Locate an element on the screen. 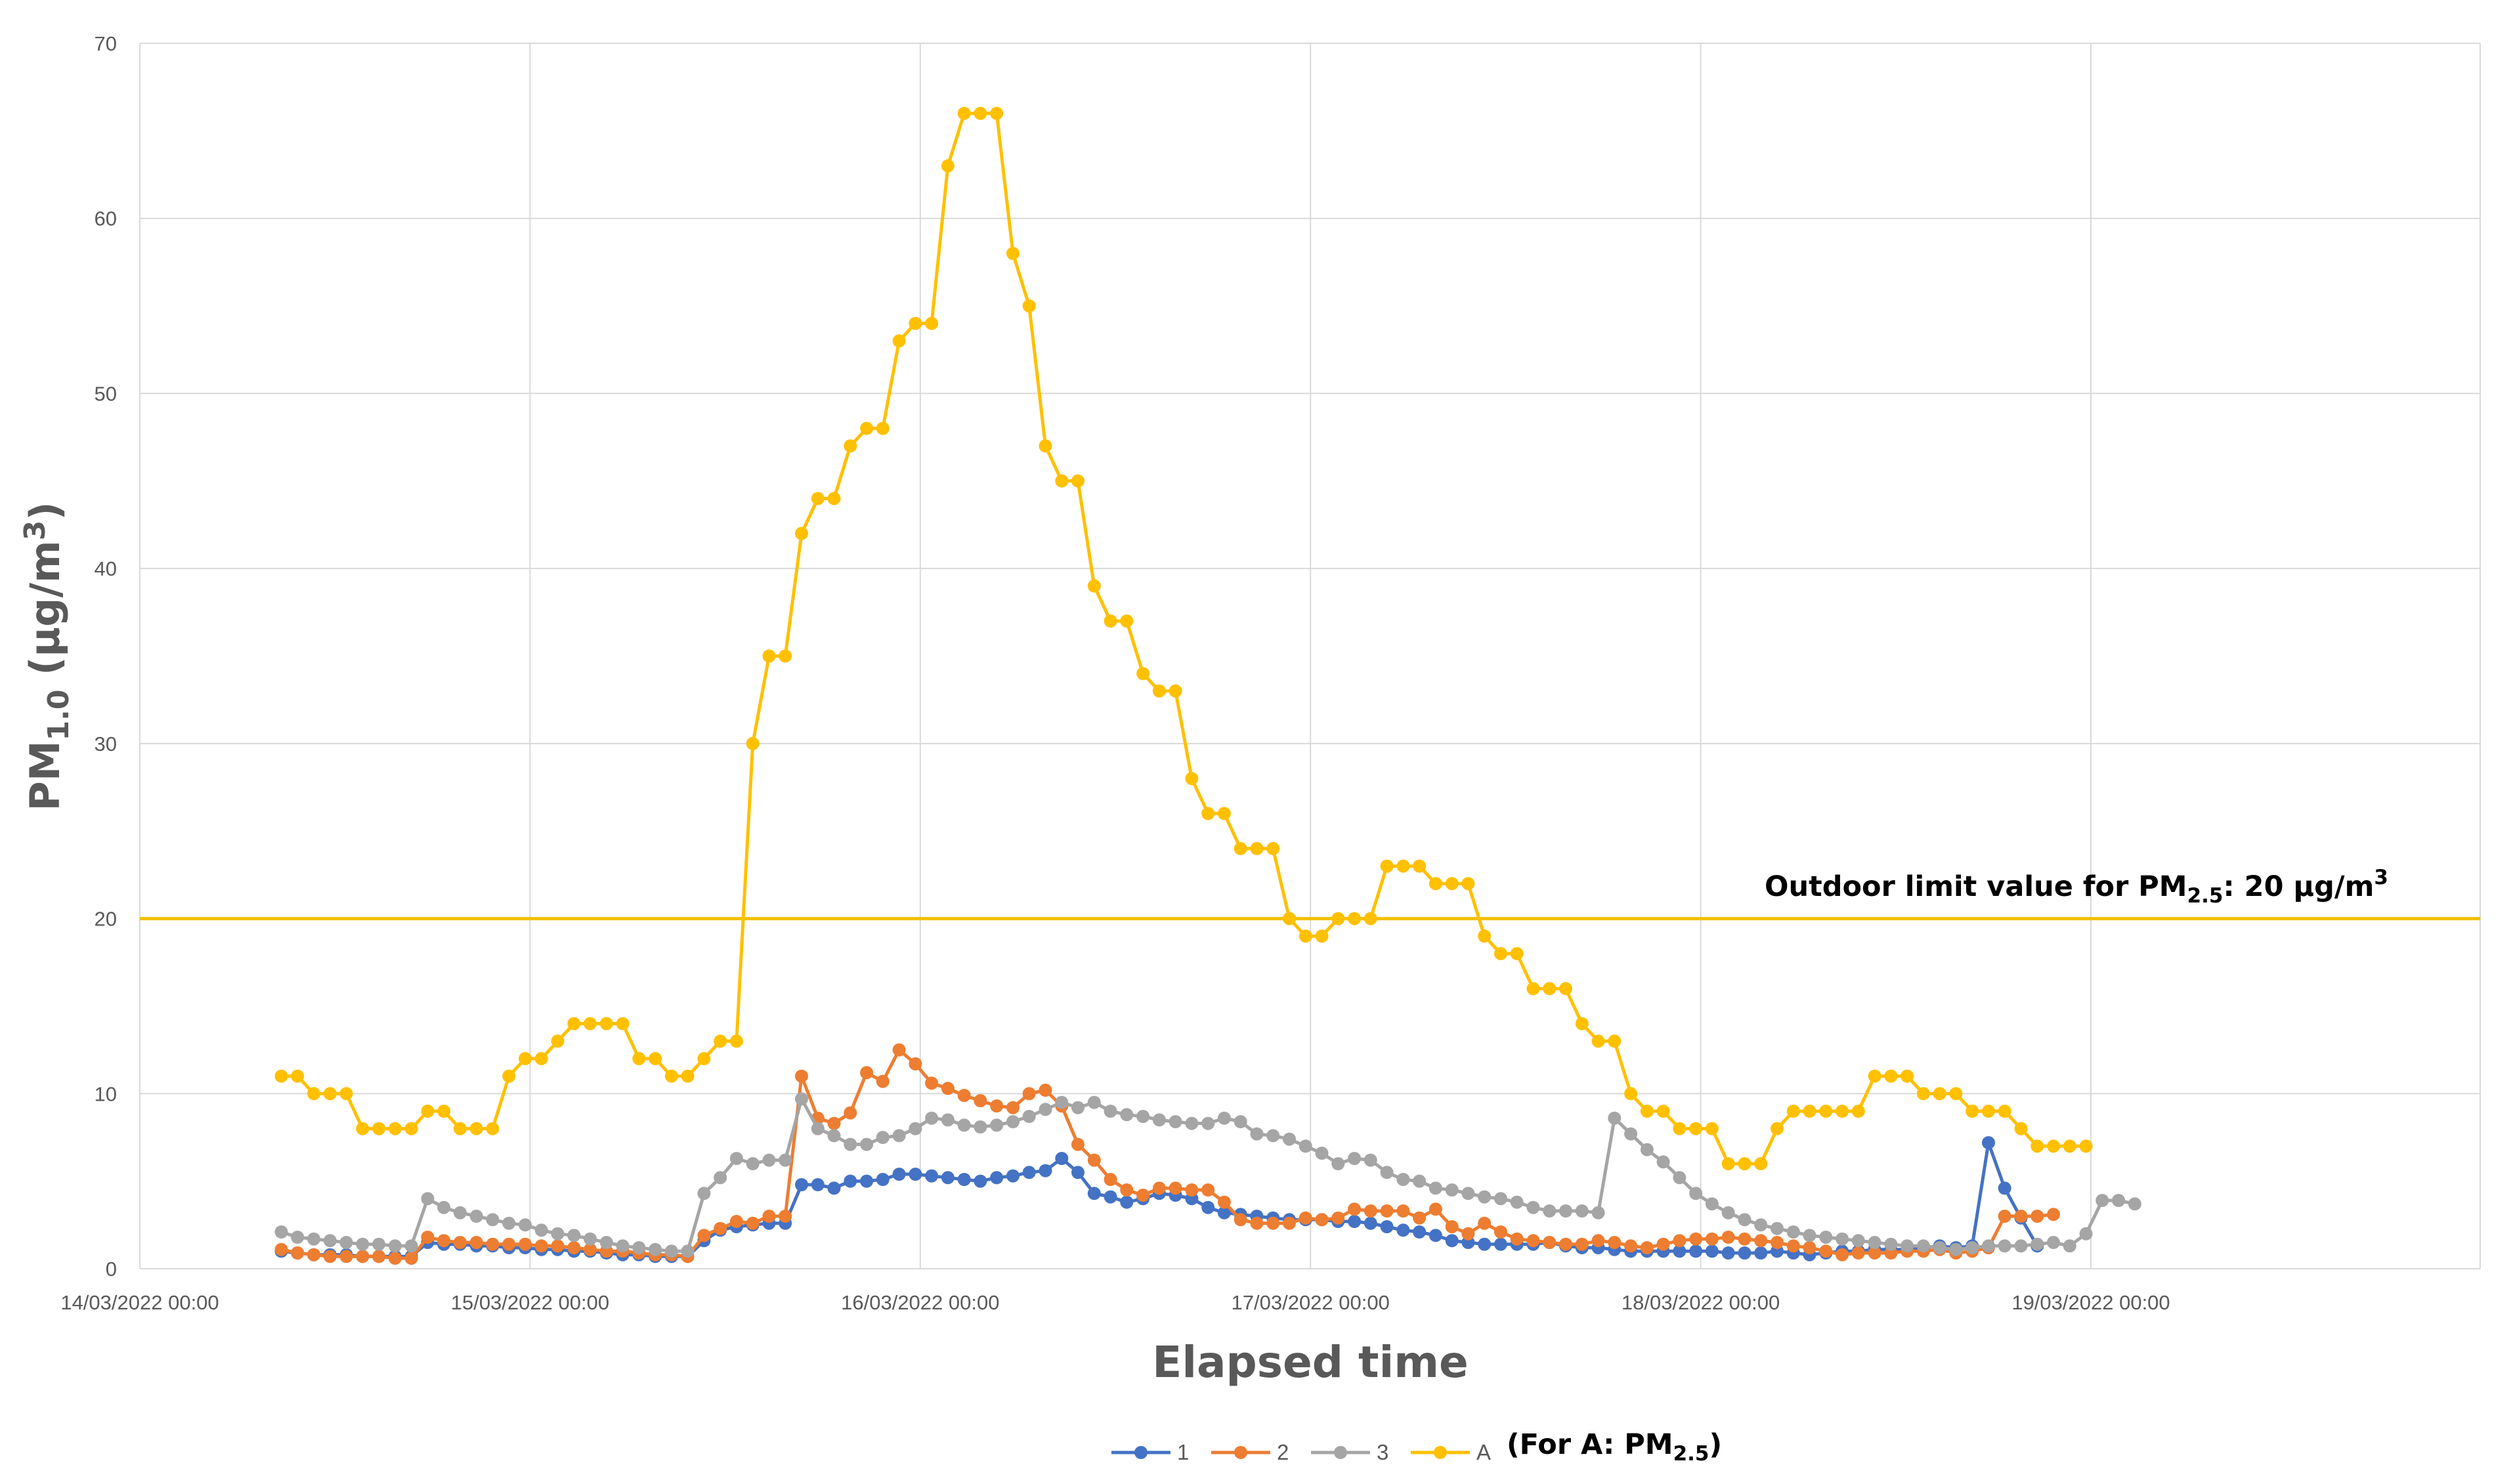 The height and width of the screenshot is (1484, 2513). y-tick-label: 20 is located at coordinates (106, 919).